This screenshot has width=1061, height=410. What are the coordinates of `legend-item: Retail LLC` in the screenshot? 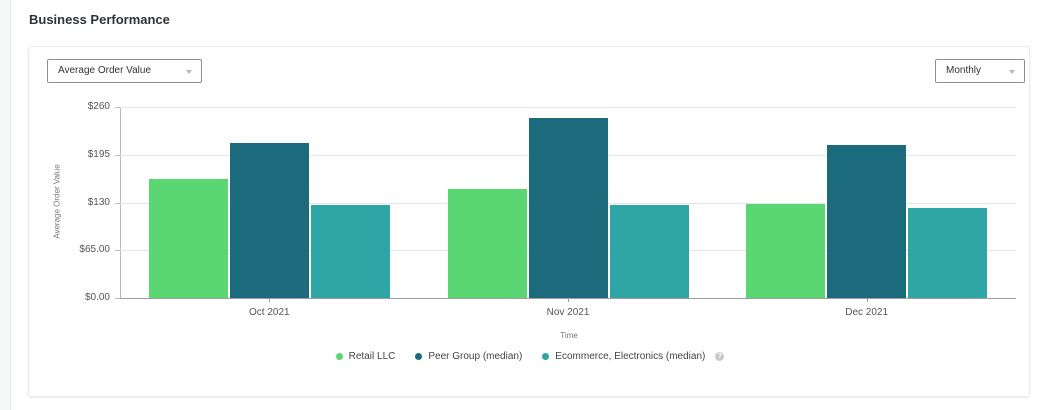 It's located at (365, 356).